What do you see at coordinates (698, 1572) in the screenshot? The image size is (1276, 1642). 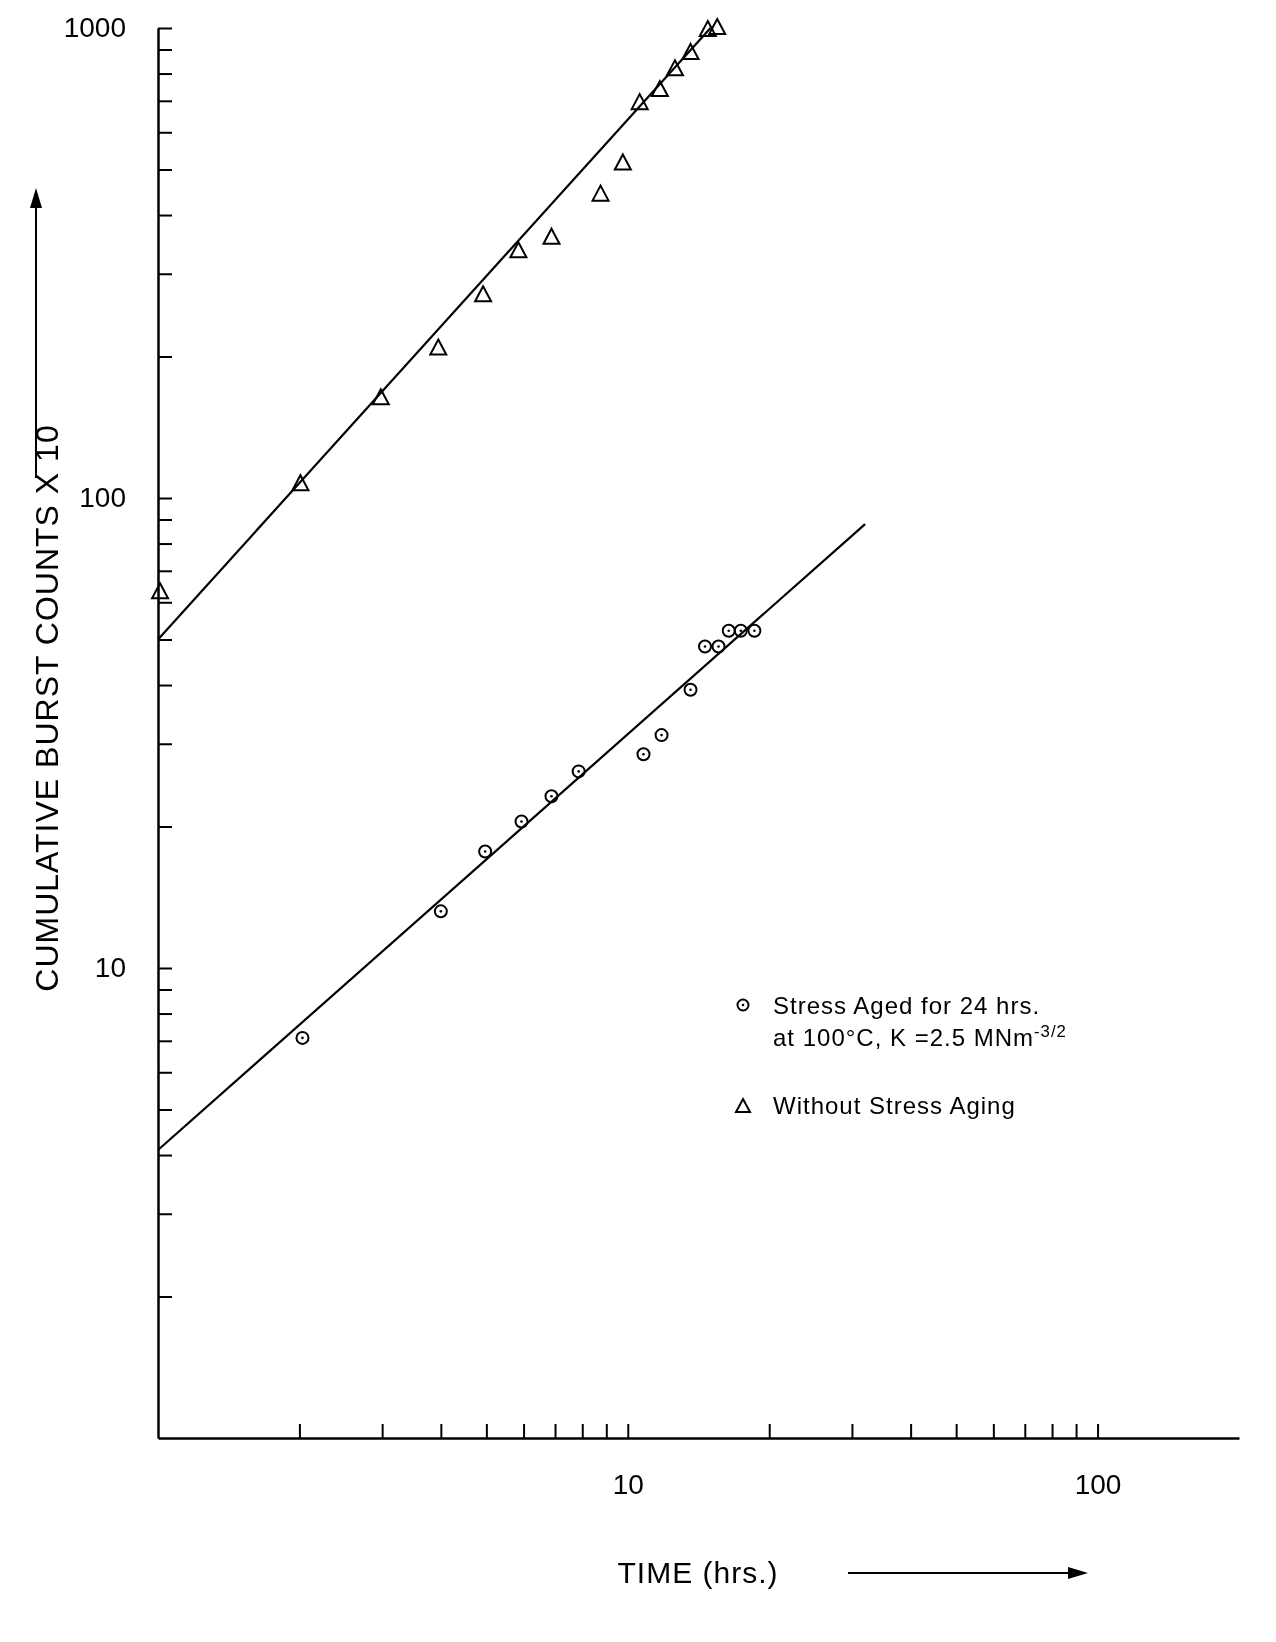 I see `x-axis-title: TIME (hrs.)` at bounding box center [698, 1572].